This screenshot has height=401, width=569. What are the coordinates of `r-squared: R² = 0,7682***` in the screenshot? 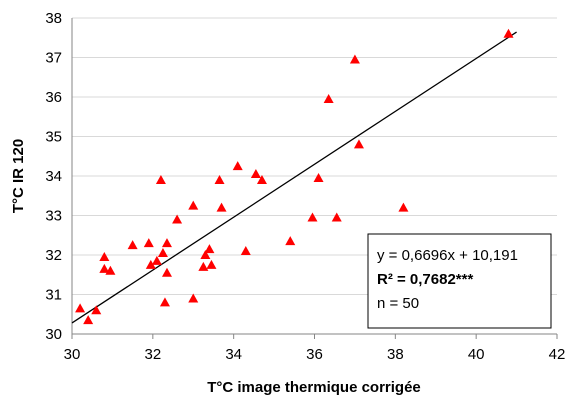 It's located at (425, 279).